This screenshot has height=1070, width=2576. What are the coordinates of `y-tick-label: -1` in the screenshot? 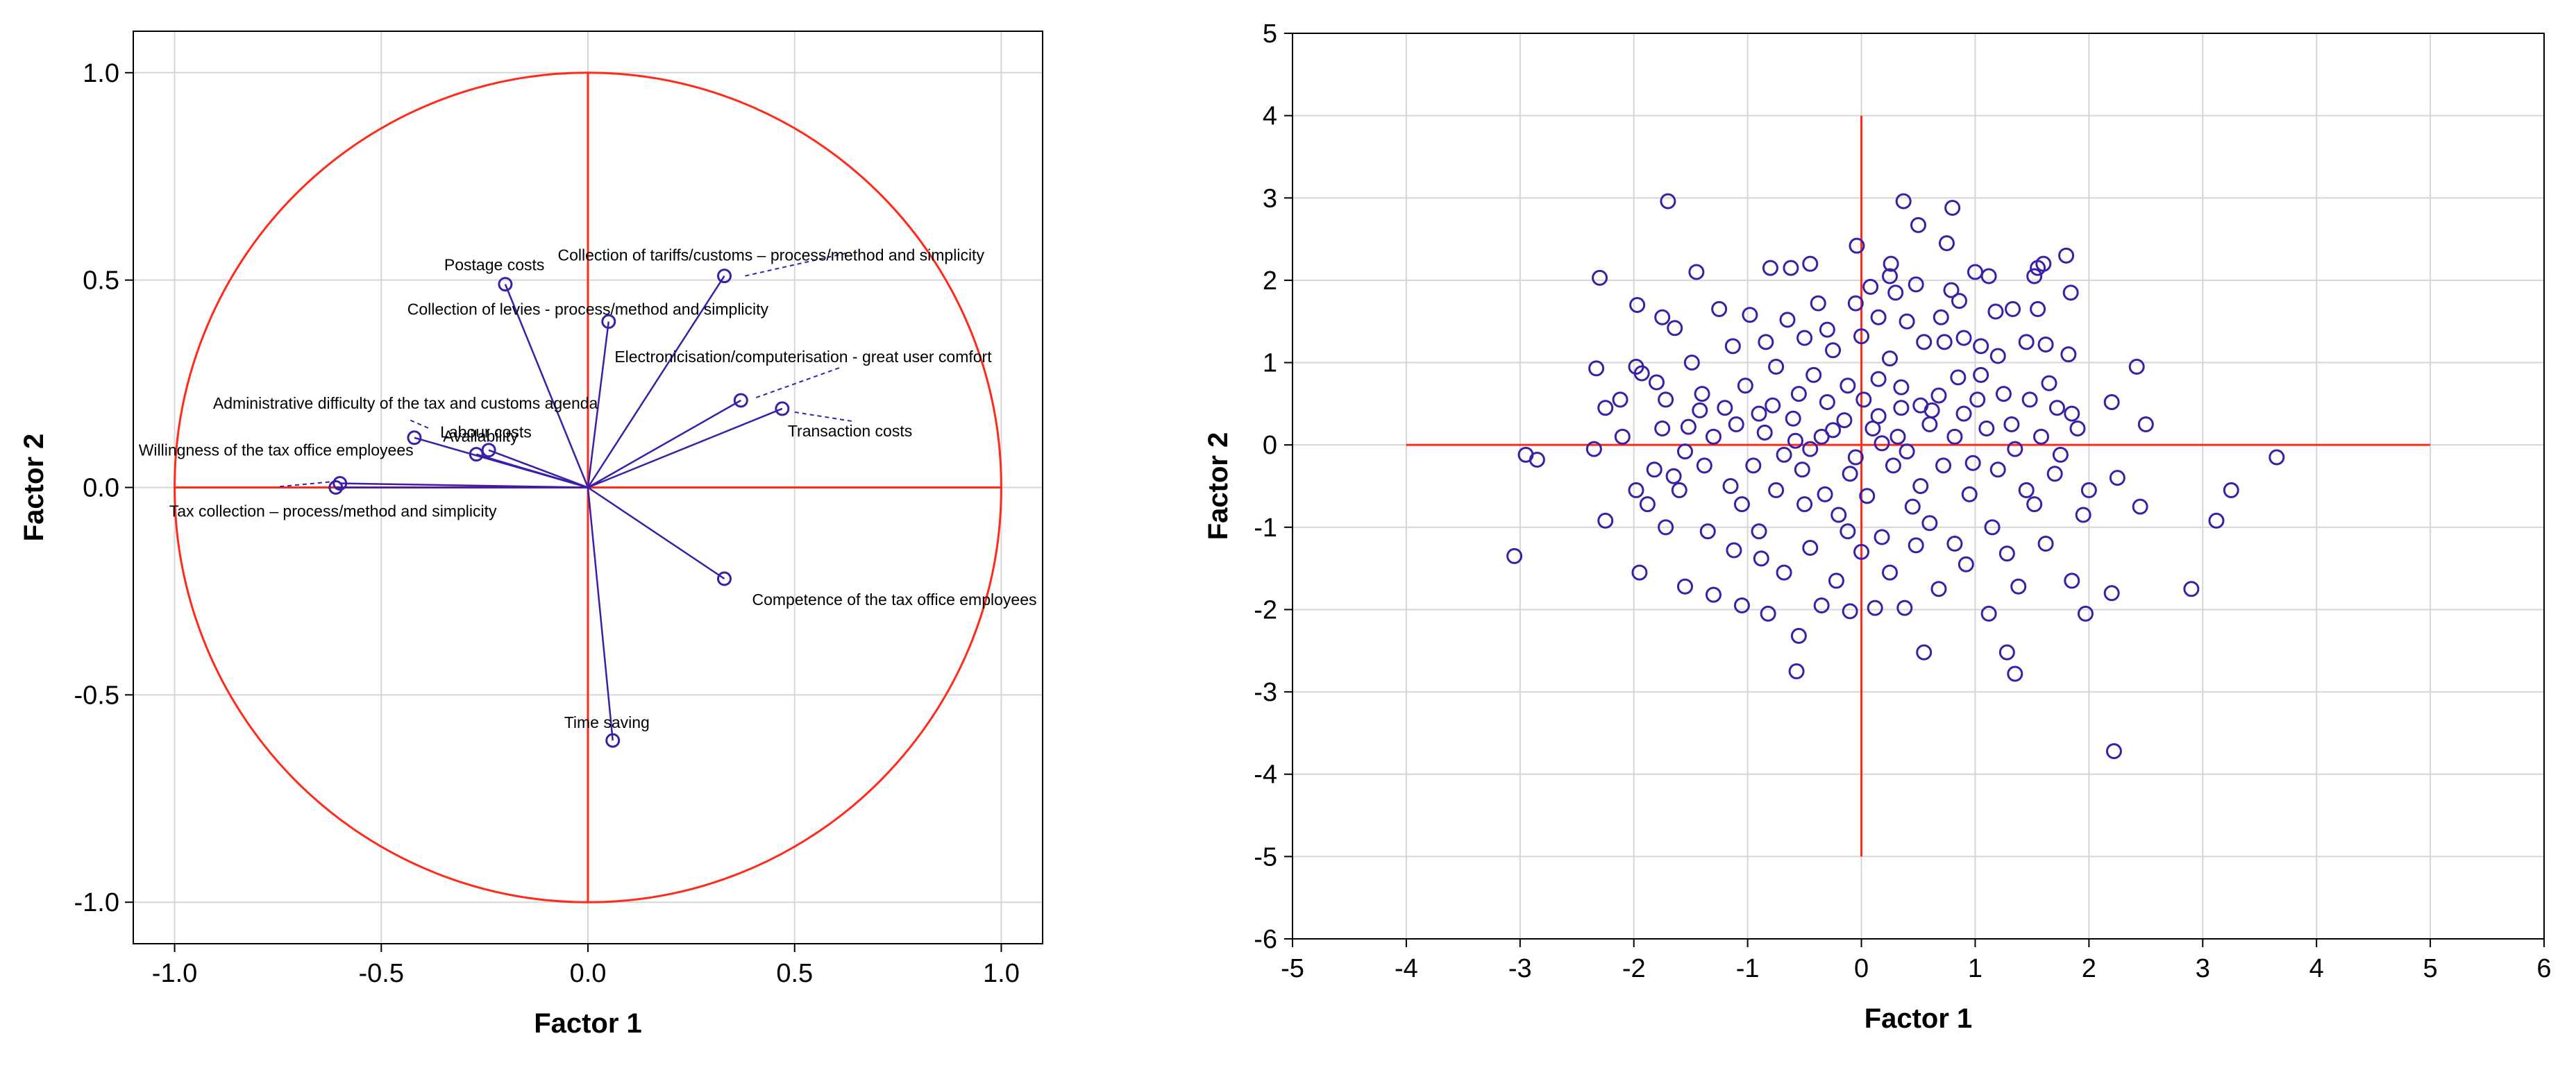 It's located at (1265, 528).